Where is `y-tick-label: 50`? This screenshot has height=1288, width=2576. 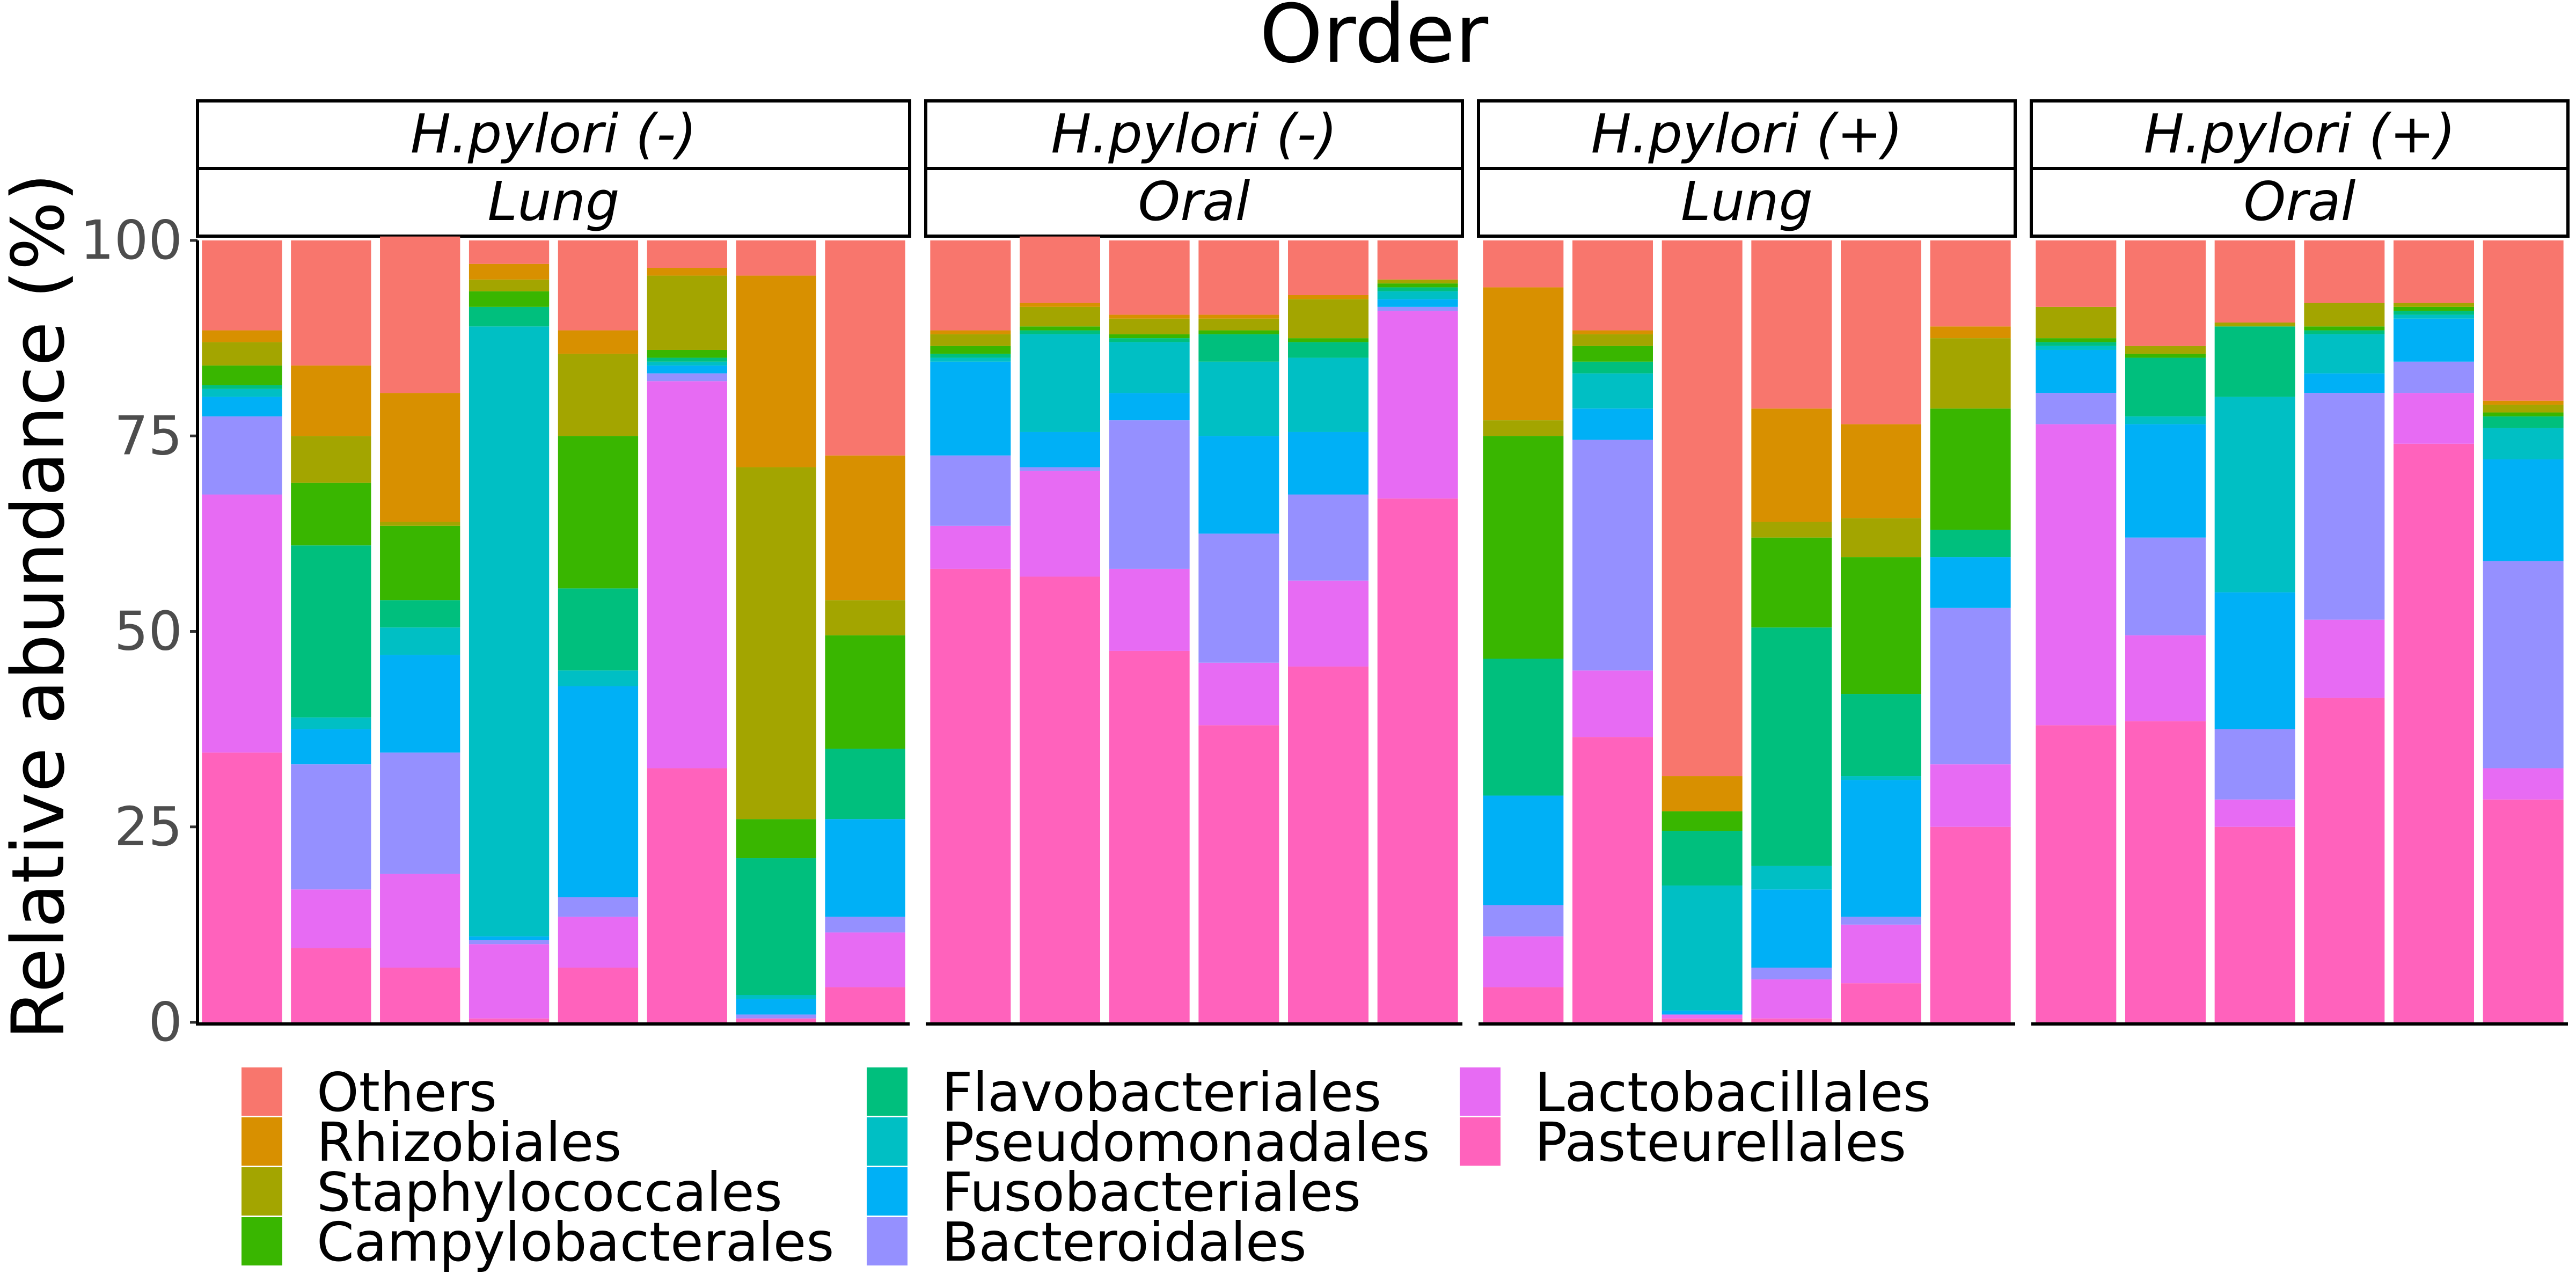
y-tick-label: 50 is located at coordinates (148, 631).